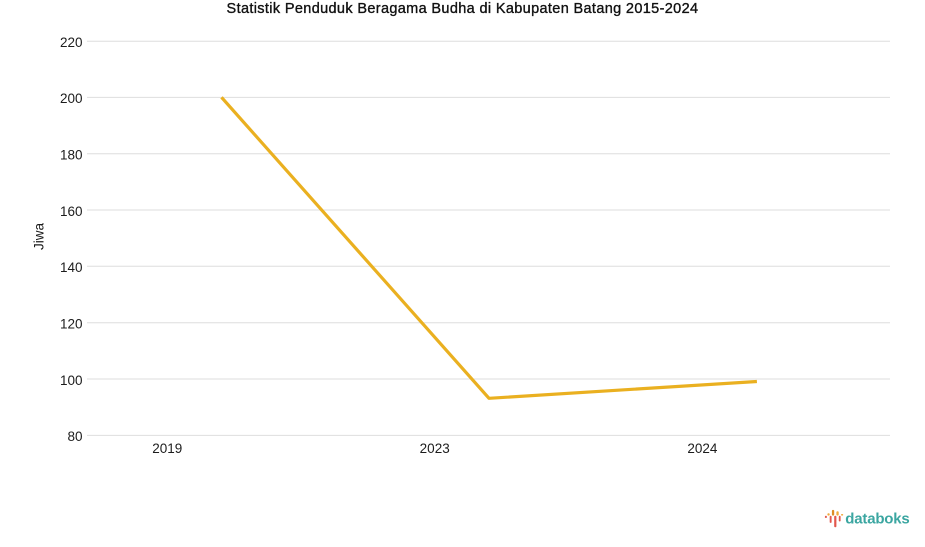  I want to click on svg-text: 220, so click(71, 42).